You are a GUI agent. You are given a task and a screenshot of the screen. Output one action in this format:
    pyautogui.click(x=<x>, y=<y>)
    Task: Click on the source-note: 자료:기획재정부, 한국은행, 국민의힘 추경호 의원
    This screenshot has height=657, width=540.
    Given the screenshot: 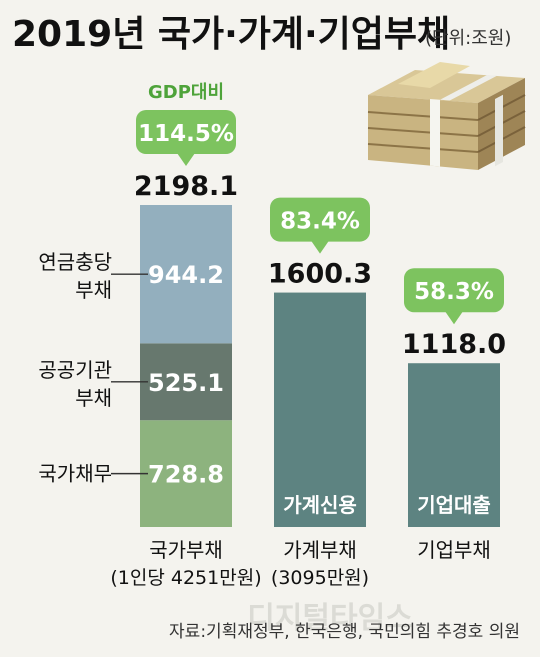 What is the action you would take?
    pyautogui.click(x=344, y=632)
    